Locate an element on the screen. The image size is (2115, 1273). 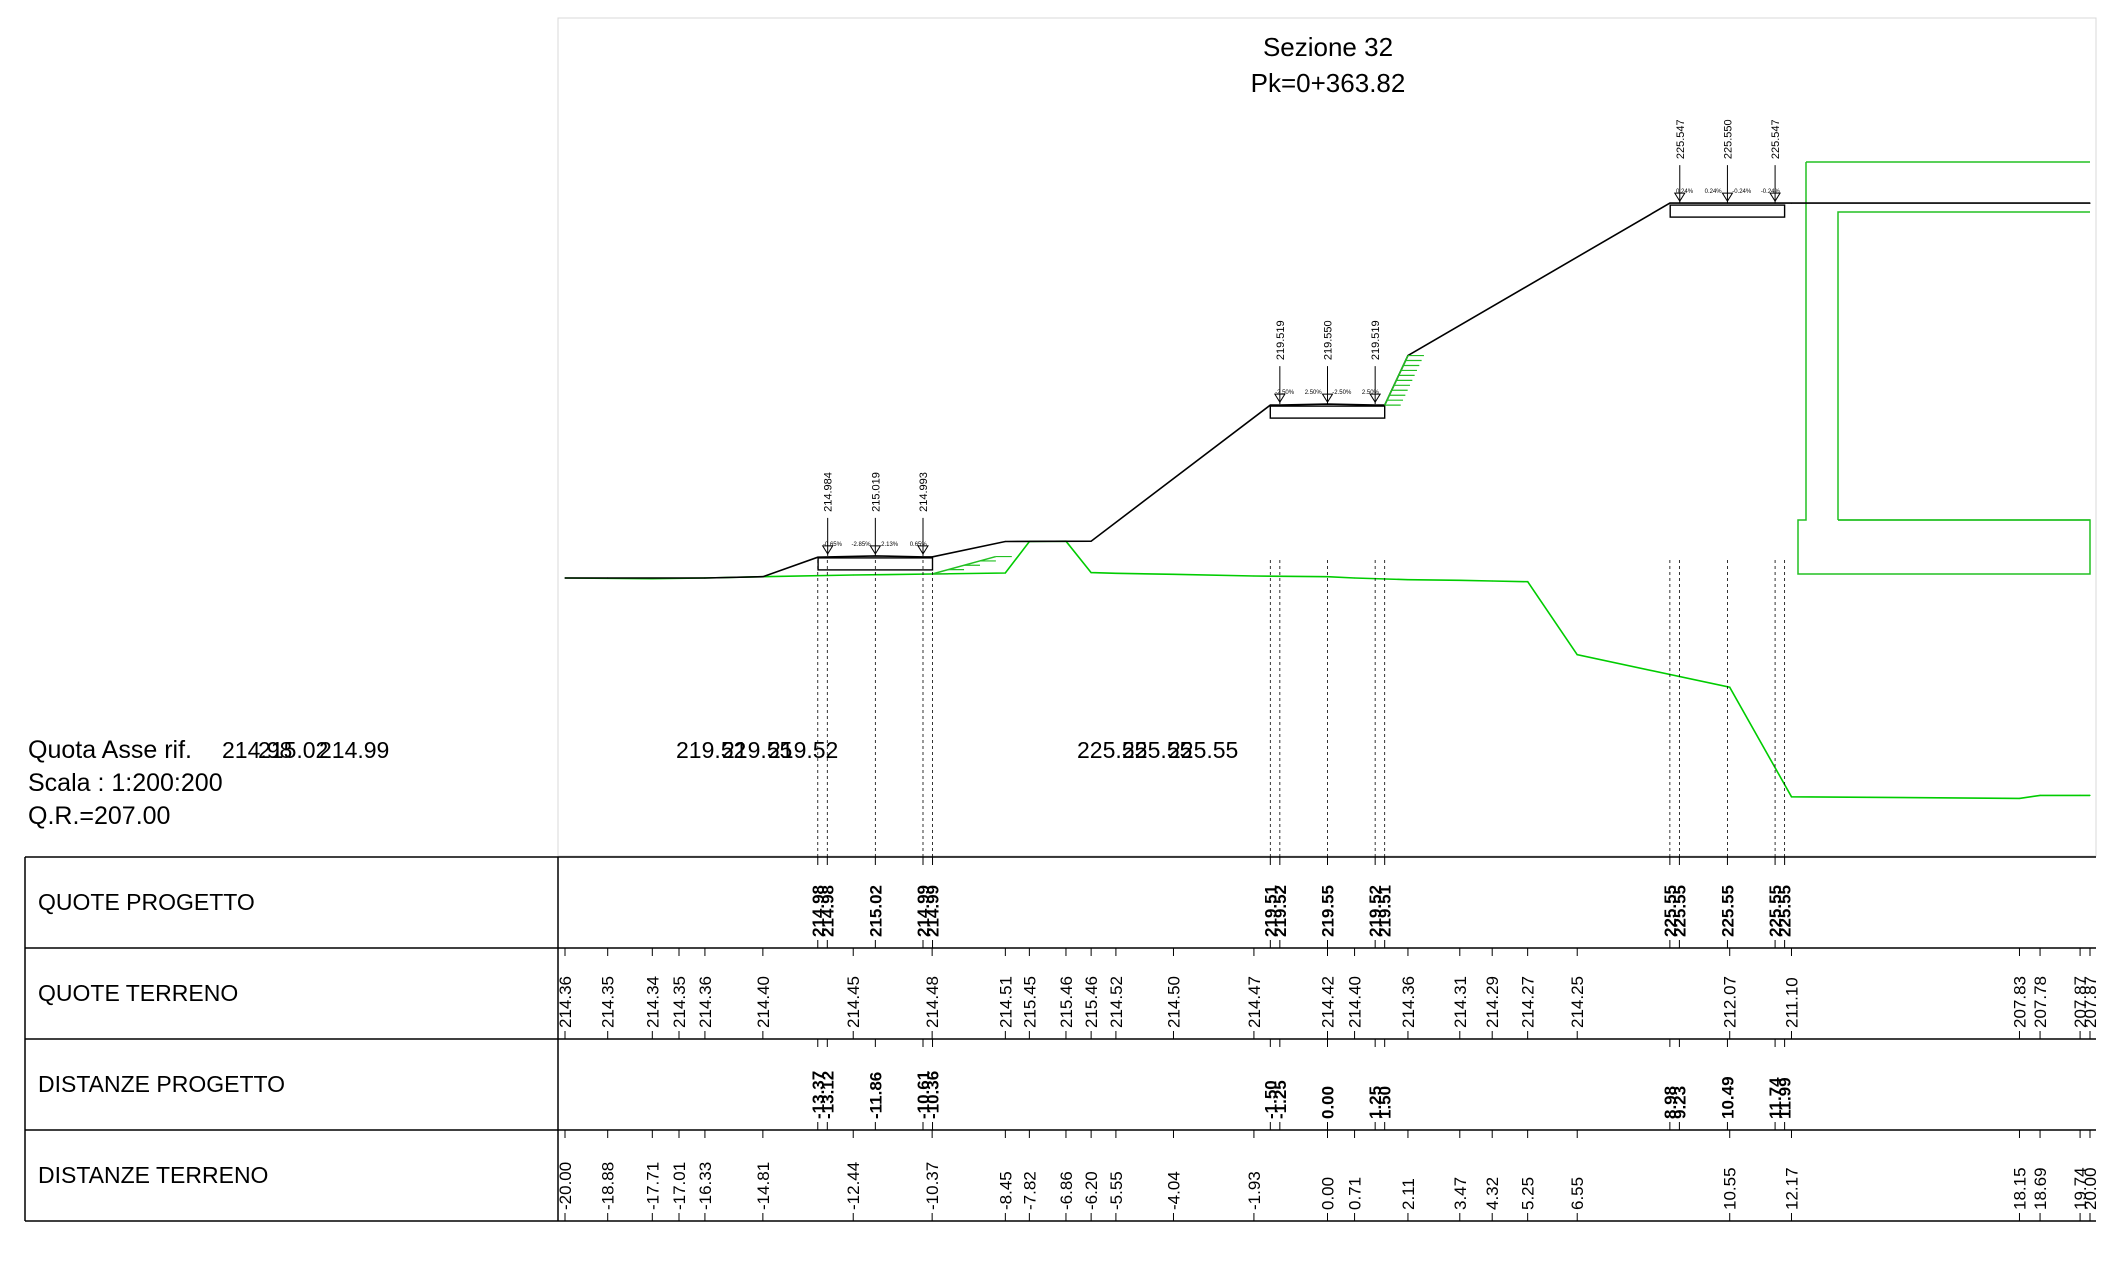
axis-group-3-value-1: 225.55 is located at coordinates (1112, 750).